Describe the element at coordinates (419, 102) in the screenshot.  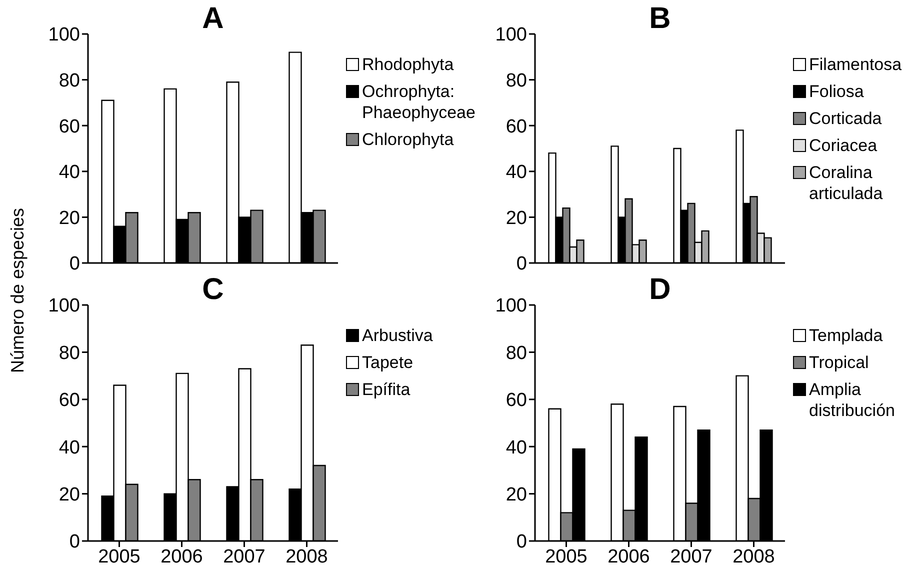
I see `legend-label: Ochrophyta: Phaeophyceae` at that location.